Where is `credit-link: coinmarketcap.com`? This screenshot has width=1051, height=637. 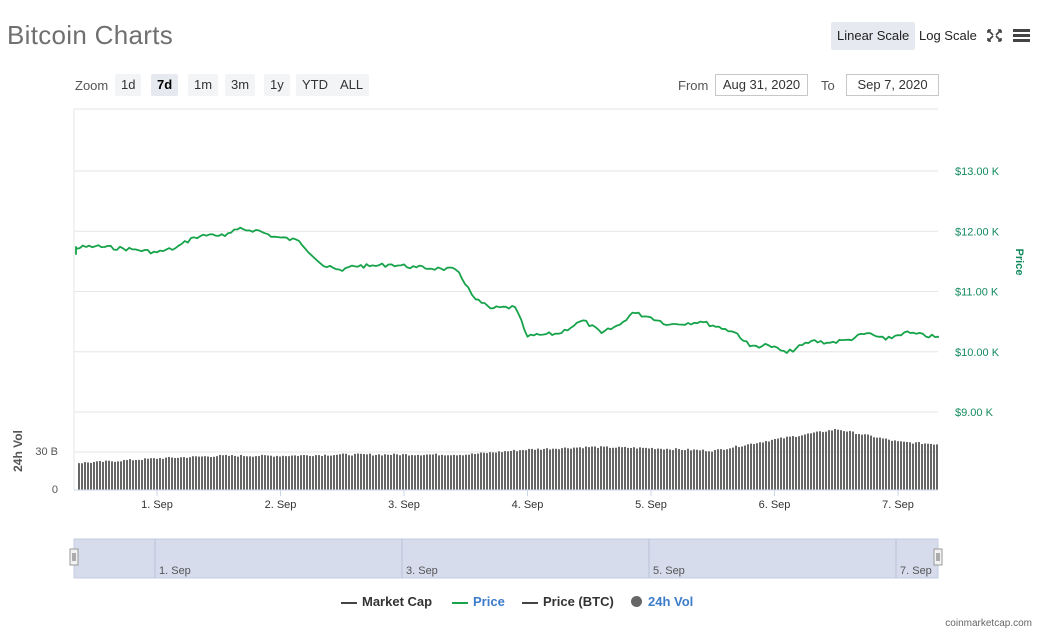 credit-link: coinmarketcap.com is located at coordinates (988, 623).